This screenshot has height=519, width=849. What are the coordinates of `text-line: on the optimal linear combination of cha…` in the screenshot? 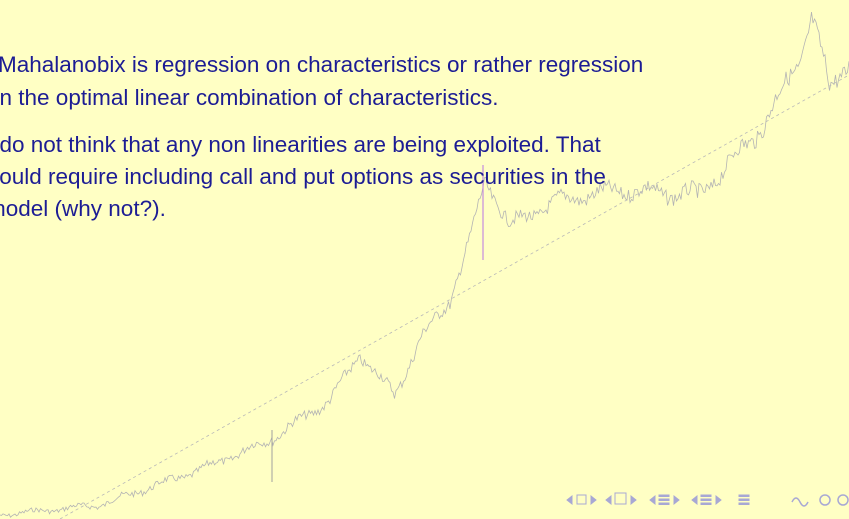 It's located at (249, 97).